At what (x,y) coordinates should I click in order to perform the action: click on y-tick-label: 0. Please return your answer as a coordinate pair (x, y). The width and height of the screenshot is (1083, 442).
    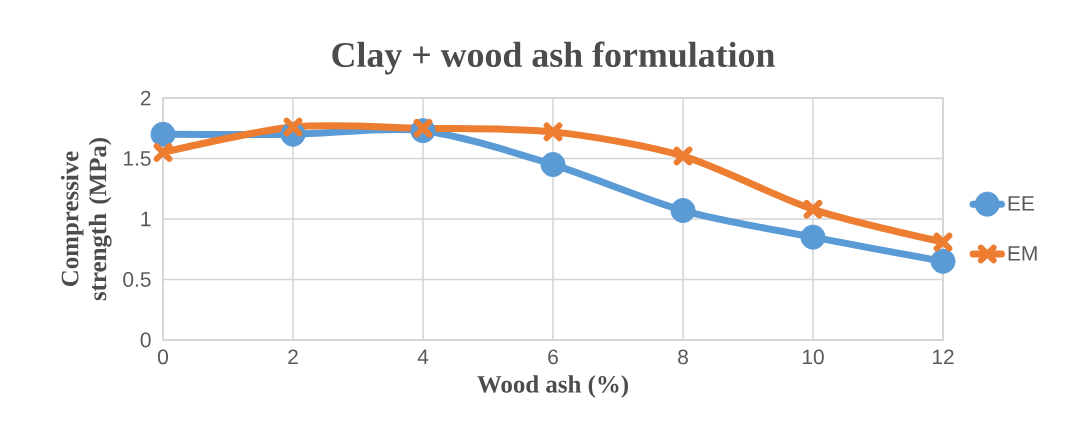
    Looking at the image, I should click on (145, 340).